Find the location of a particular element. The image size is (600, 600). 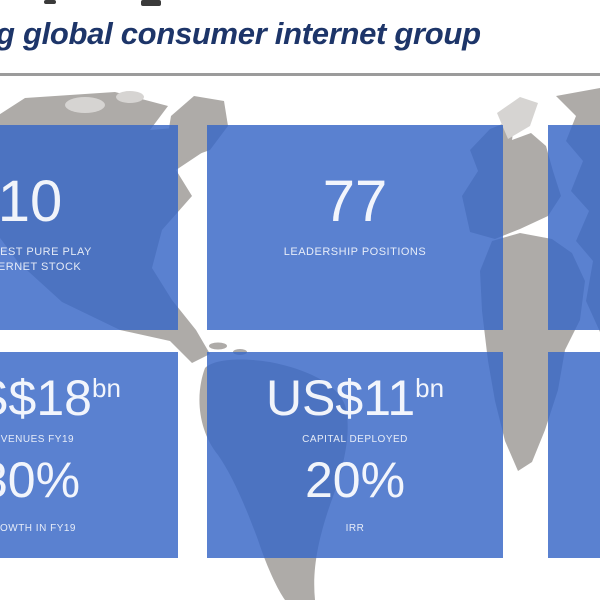

revenues-unit: bn is located at coordinates (106, 388).